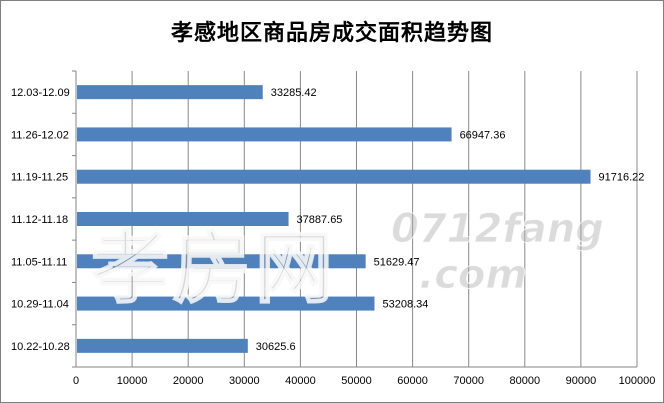  Describe the element at coordinates (300, 381) in the screenshot. I see `x-tick-label: 40000` at that location.